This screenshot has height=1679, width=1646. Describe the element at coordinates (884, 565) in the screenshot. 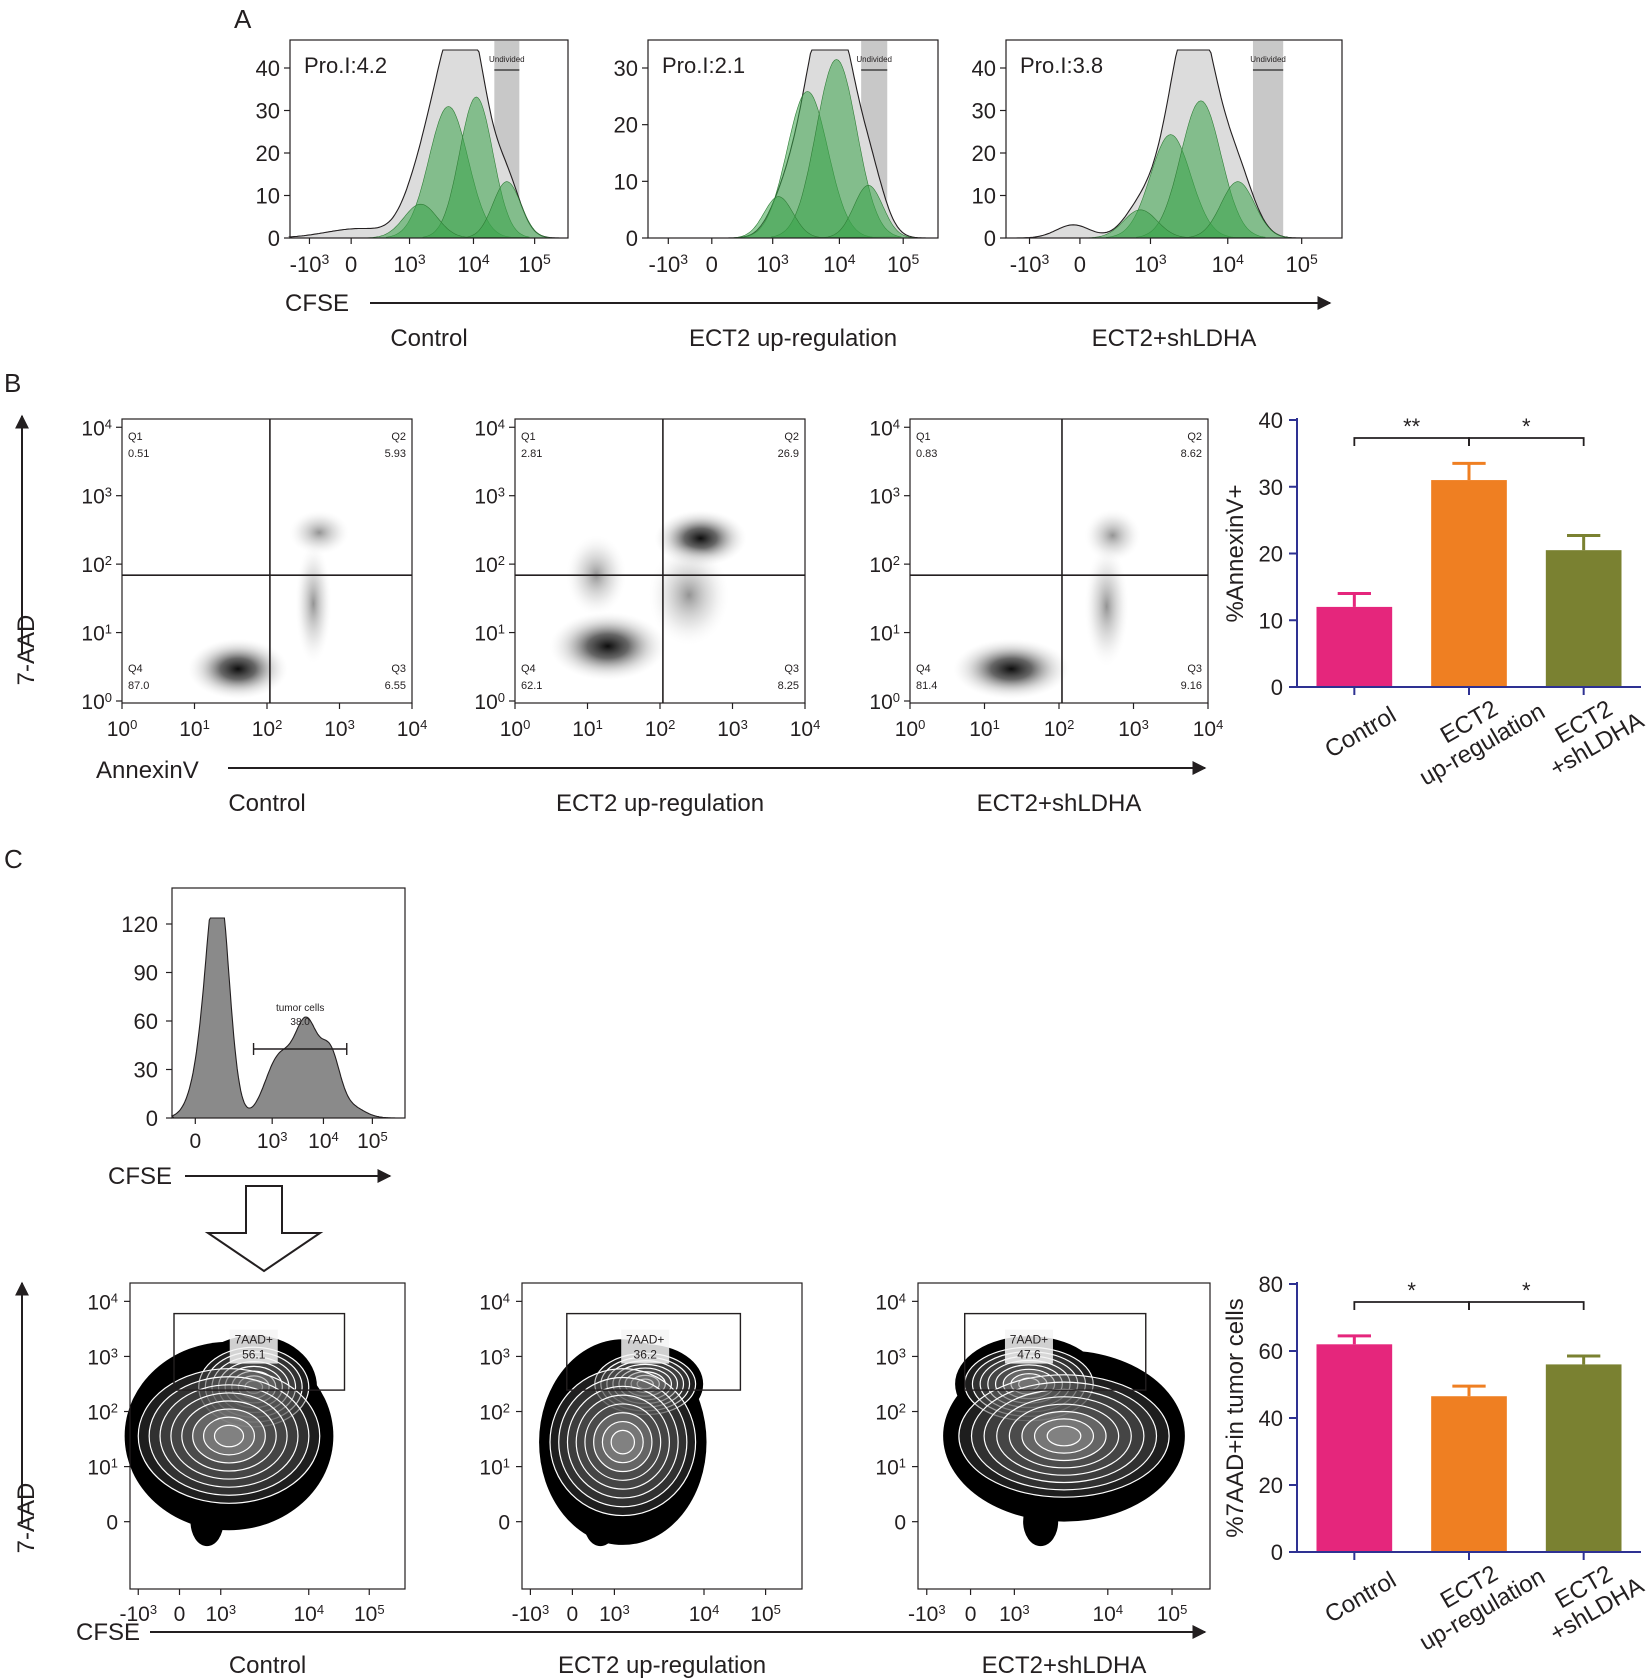

I see `y-tick-label: 102` at that location.